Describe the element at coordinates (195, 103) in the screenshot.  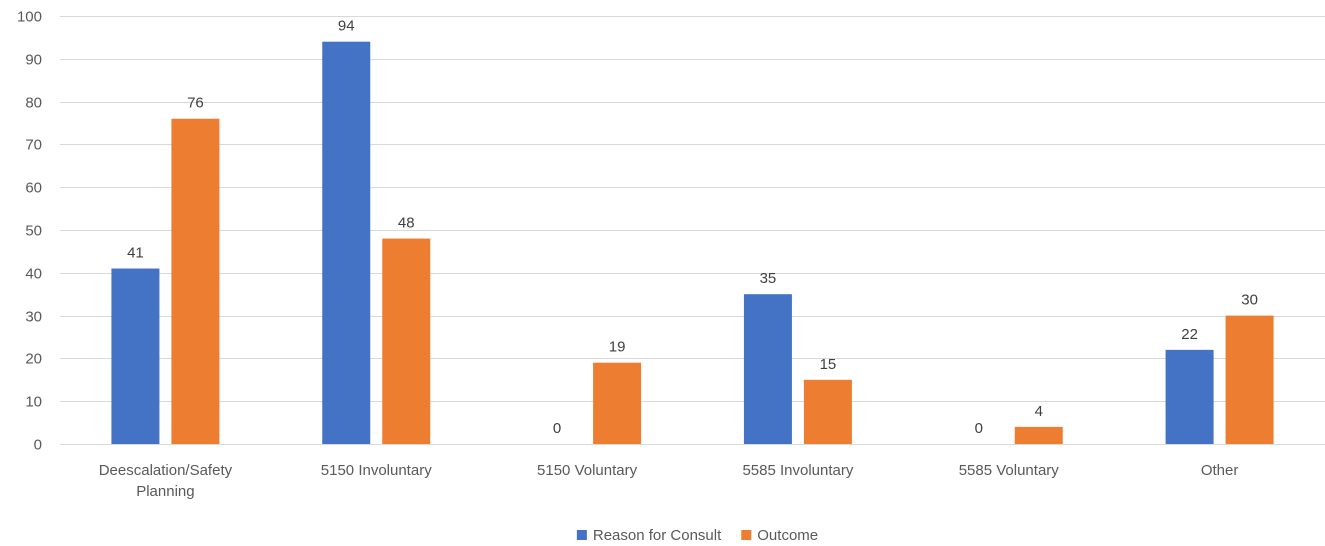
I see `data-label-outcome-0: 76` at that location.